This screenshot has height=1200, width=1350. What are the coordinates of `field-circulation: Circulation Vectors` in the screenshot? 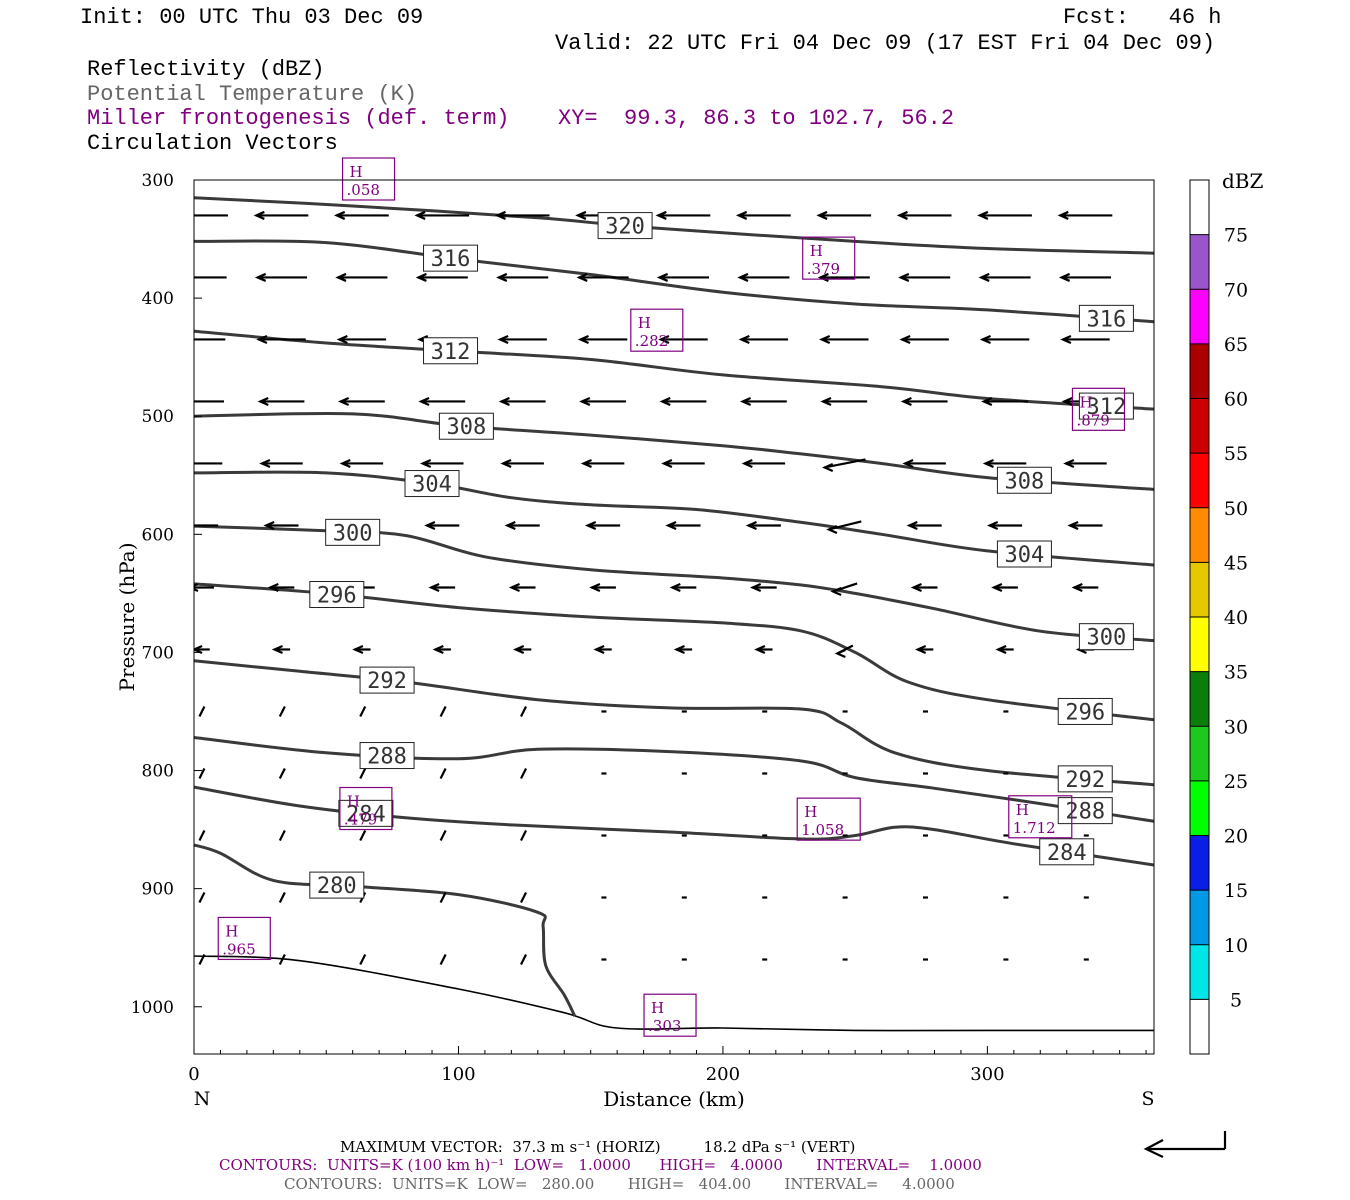 It's located at (212, 143).